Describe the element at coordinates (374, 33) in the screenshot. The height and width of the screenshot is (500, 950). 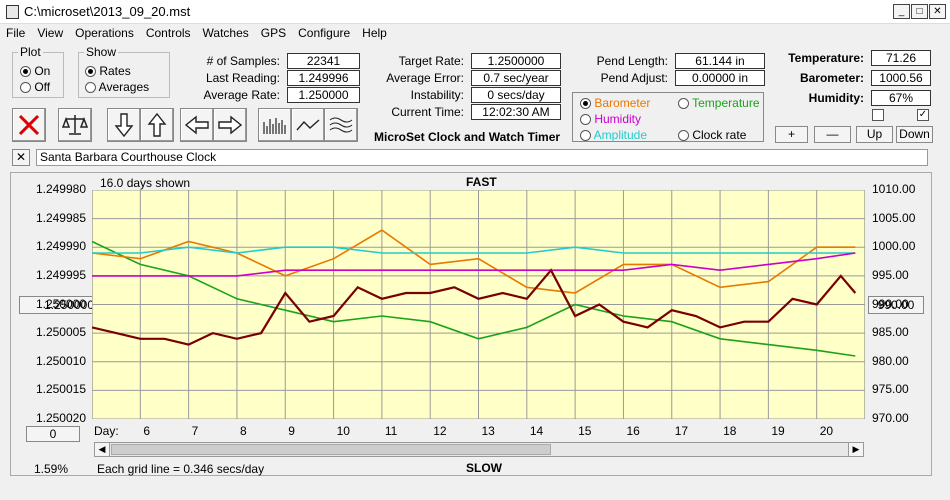
I see `menu-help: Help` at that location.